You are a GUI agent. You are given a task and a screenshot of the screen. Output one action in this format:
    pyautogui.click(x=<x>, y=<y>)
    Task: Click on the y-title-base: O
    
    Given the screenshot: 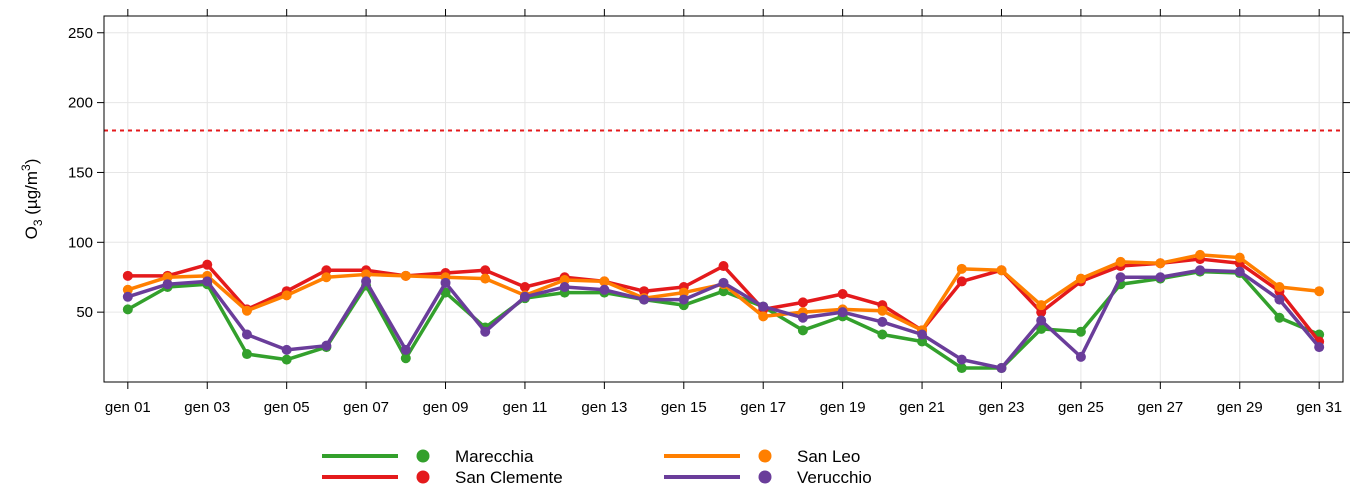 What is the action you would take?
    pyautogui.click(x=31, y=232)
    